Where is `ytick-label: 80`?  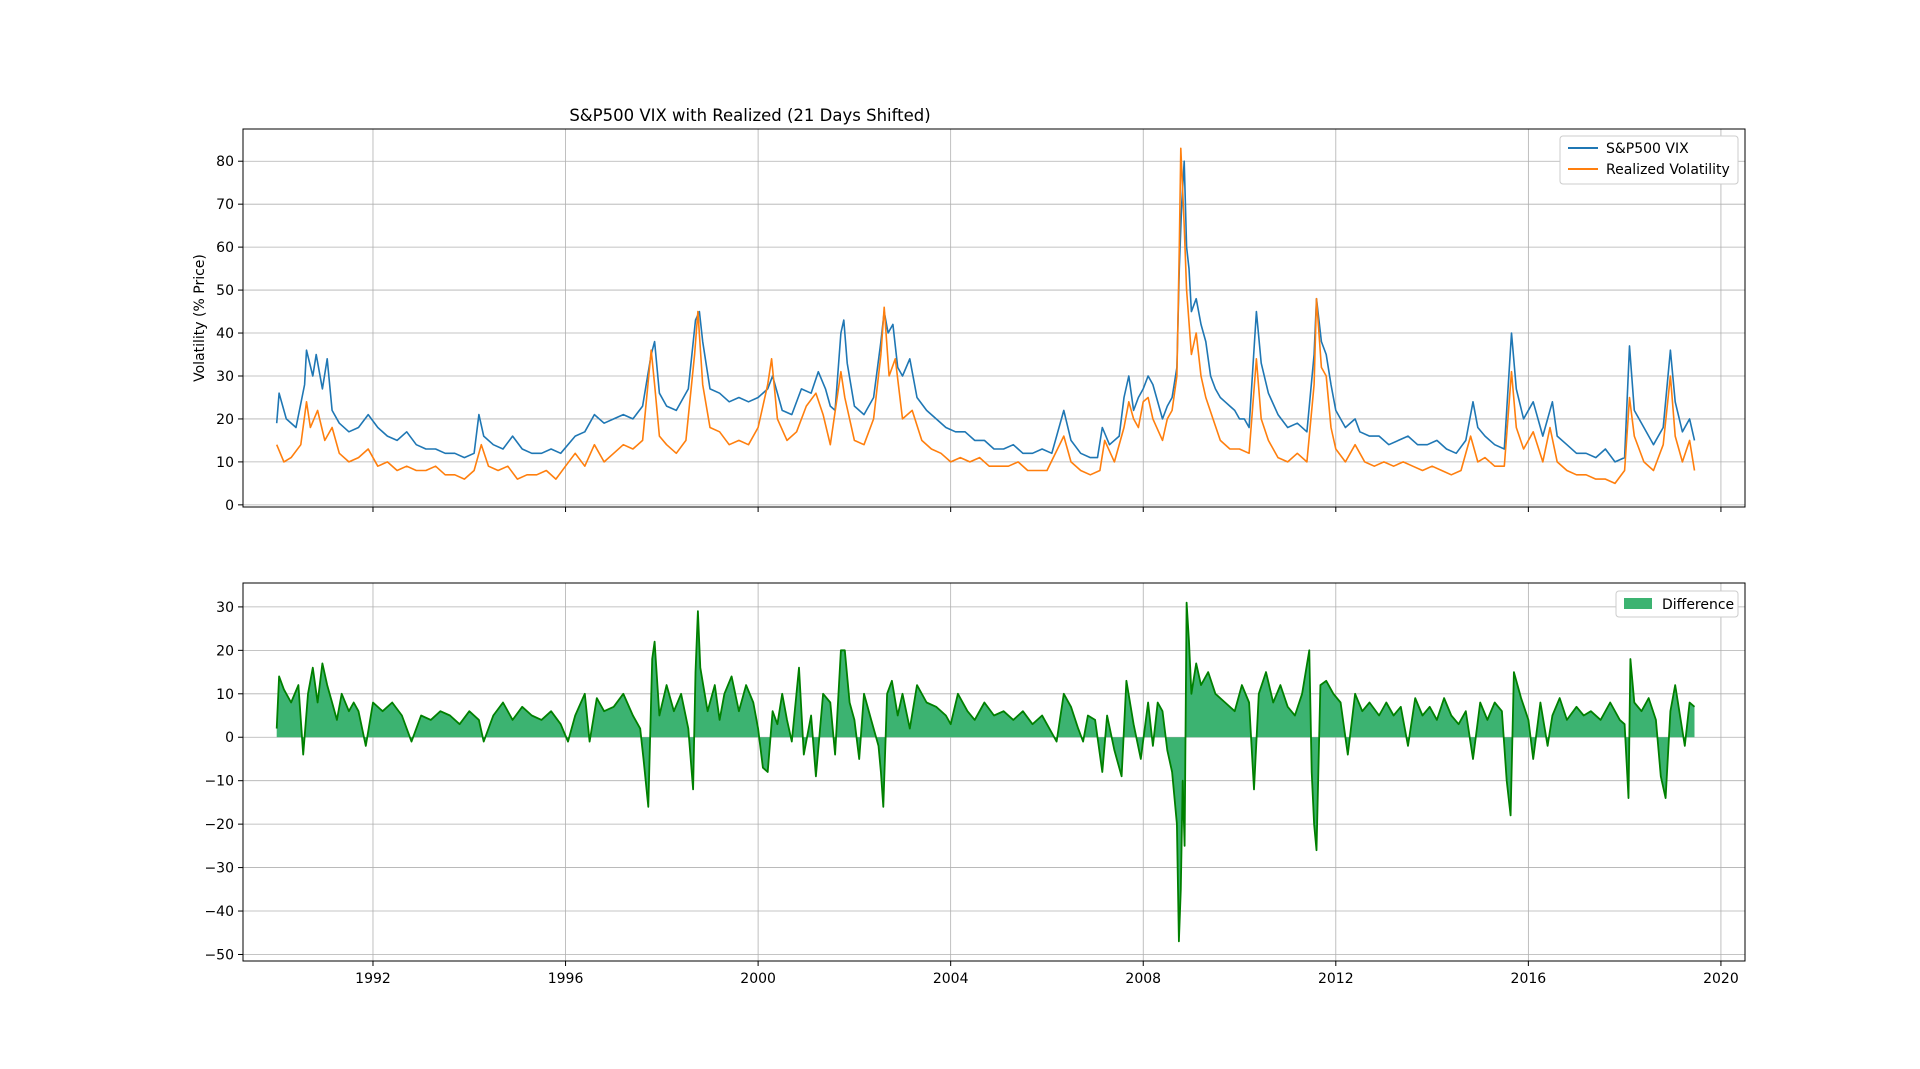 ytick-label: 80 is located at coordinates (225, 162).